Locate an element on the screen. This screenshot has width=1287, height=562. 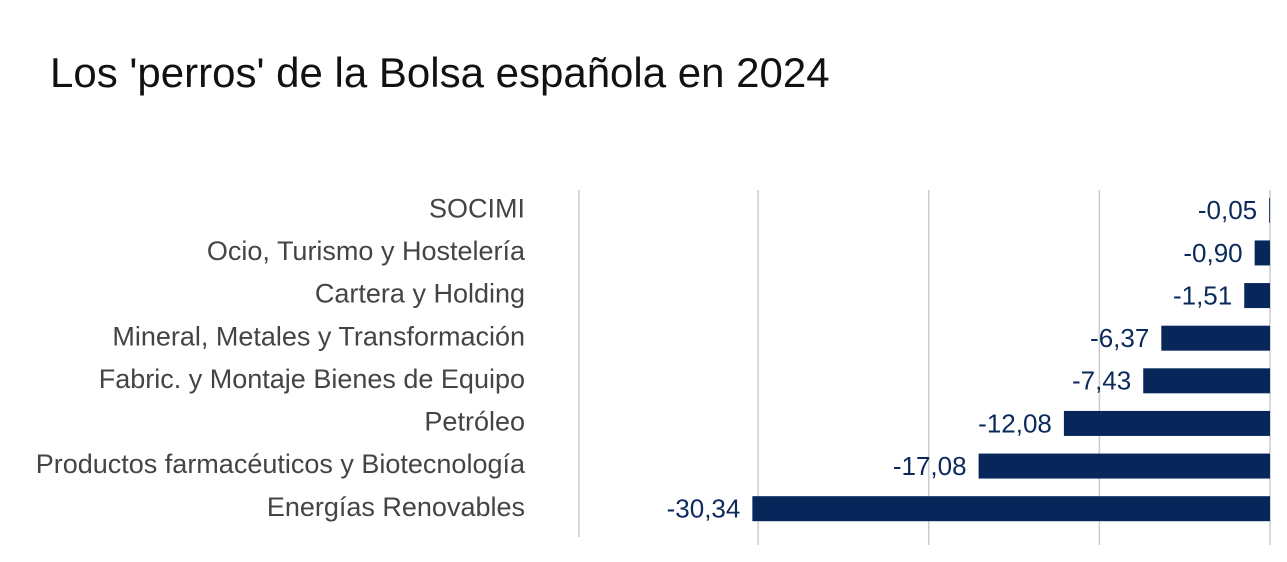
value-label: -12,08 is located at coordinates (1015, 423).